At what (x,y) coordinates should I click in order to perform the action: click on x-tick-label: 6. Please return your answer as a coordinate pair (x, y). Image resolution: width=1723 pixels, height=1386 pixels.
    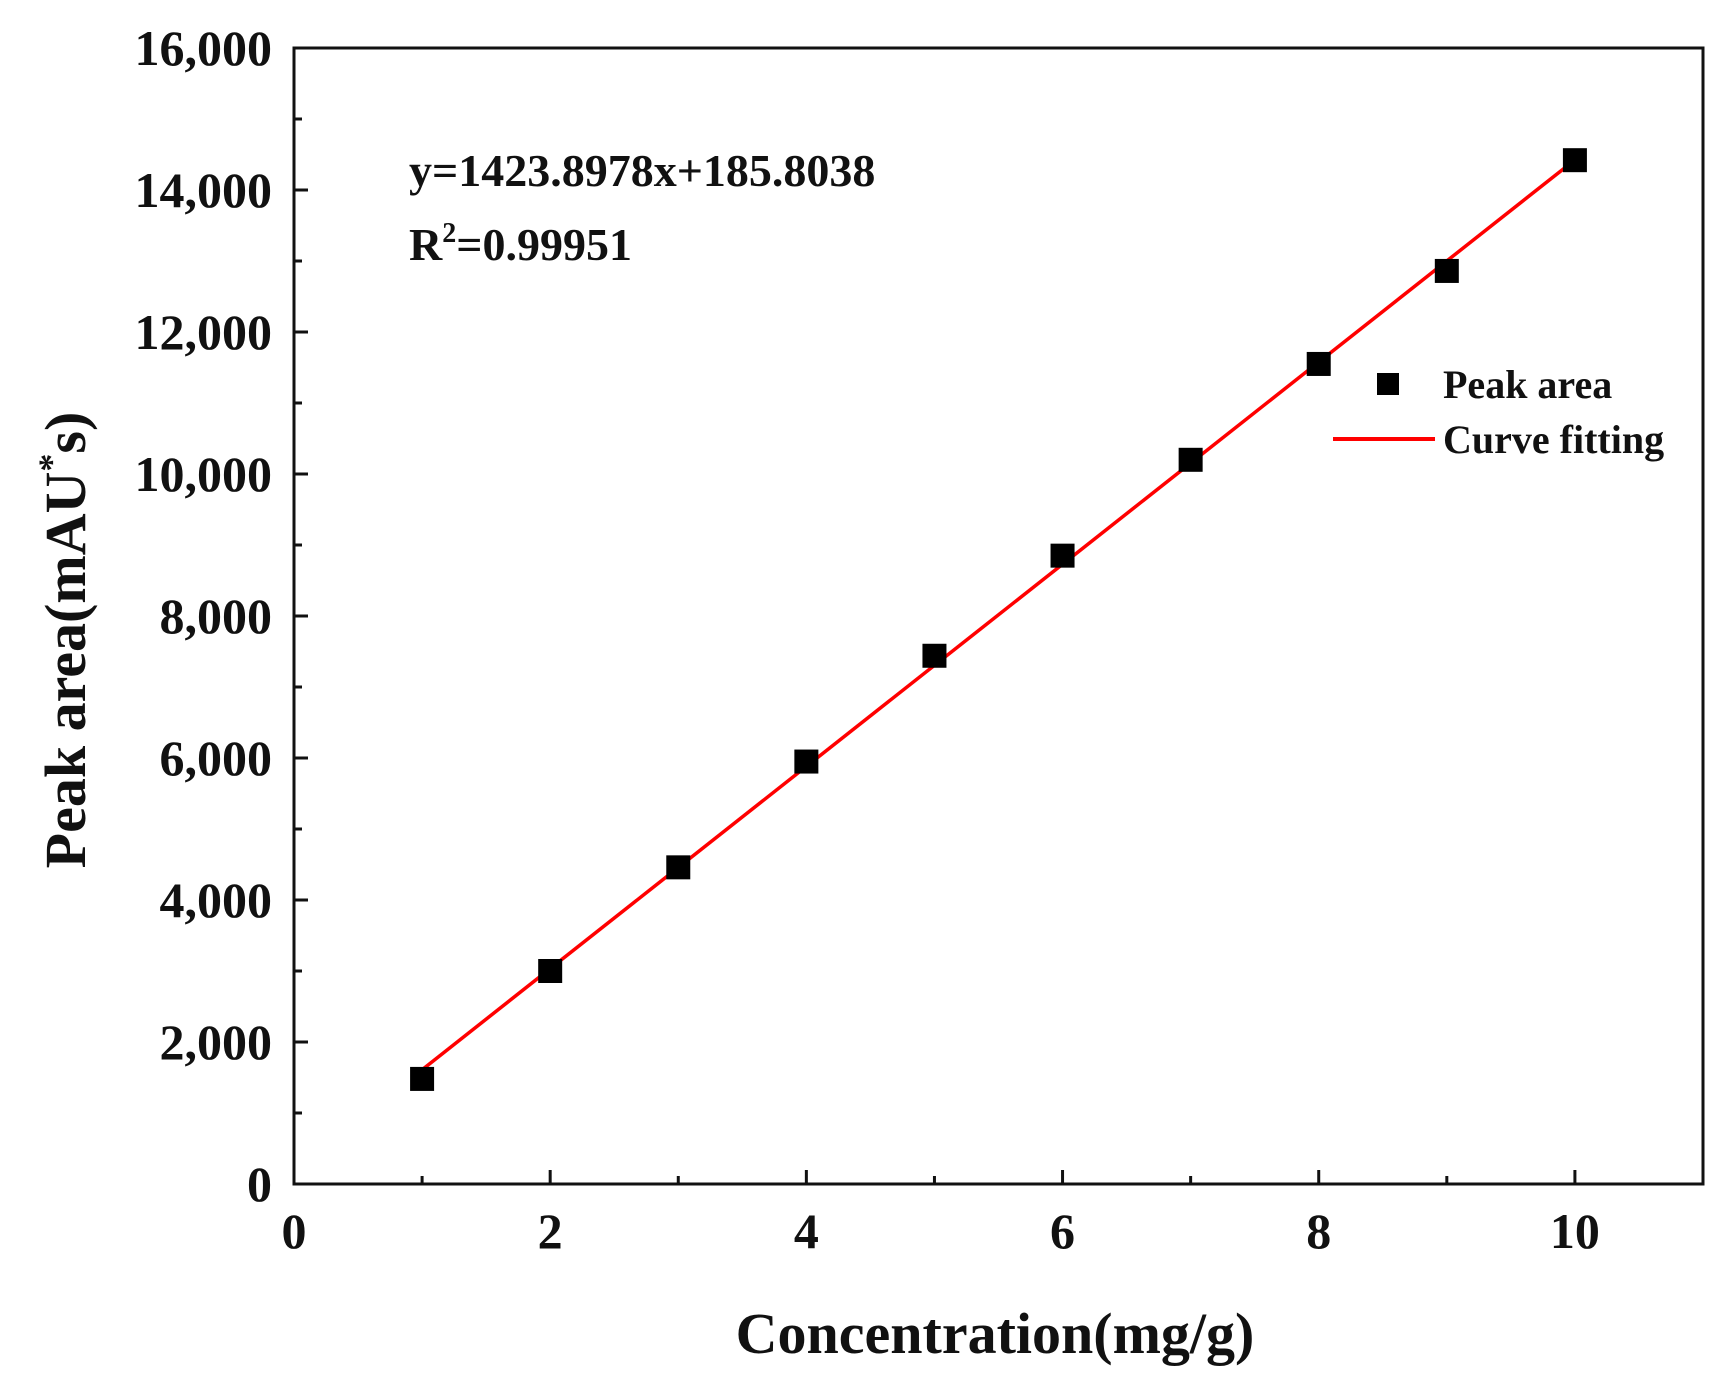
    Looking at the image, I should click on (1062, 1231).